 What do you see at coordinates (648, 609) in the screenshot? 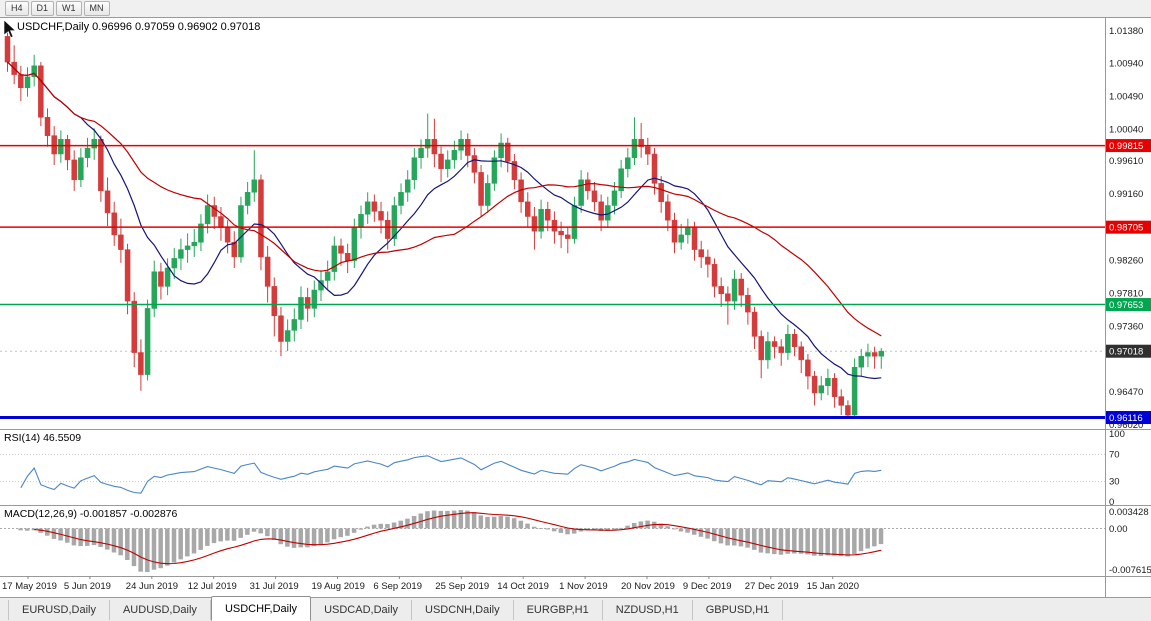
I see `chart-tab-nzdusd-h1: NZDUSD,H1` at bounding box center [648, 609].